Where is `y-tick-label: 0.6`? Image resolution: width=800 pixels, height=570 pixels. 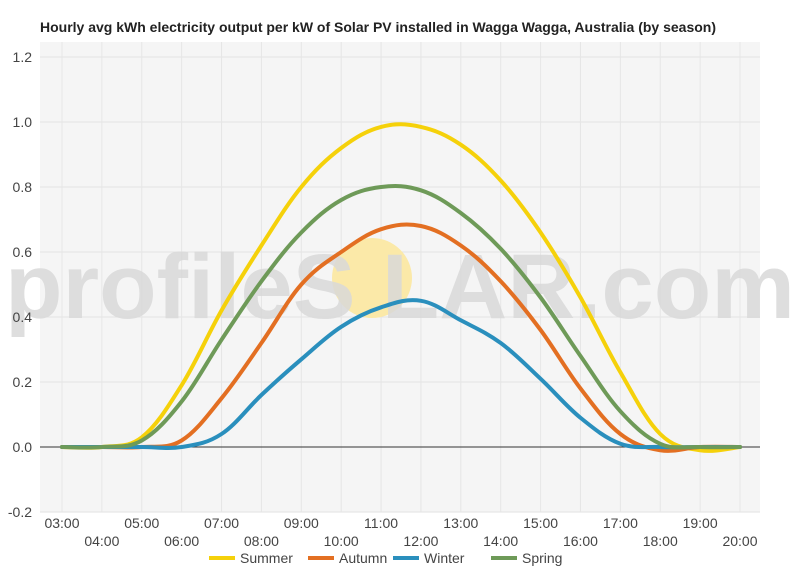 y-tick-label: 0.6 is located at coordinates (23, 252).